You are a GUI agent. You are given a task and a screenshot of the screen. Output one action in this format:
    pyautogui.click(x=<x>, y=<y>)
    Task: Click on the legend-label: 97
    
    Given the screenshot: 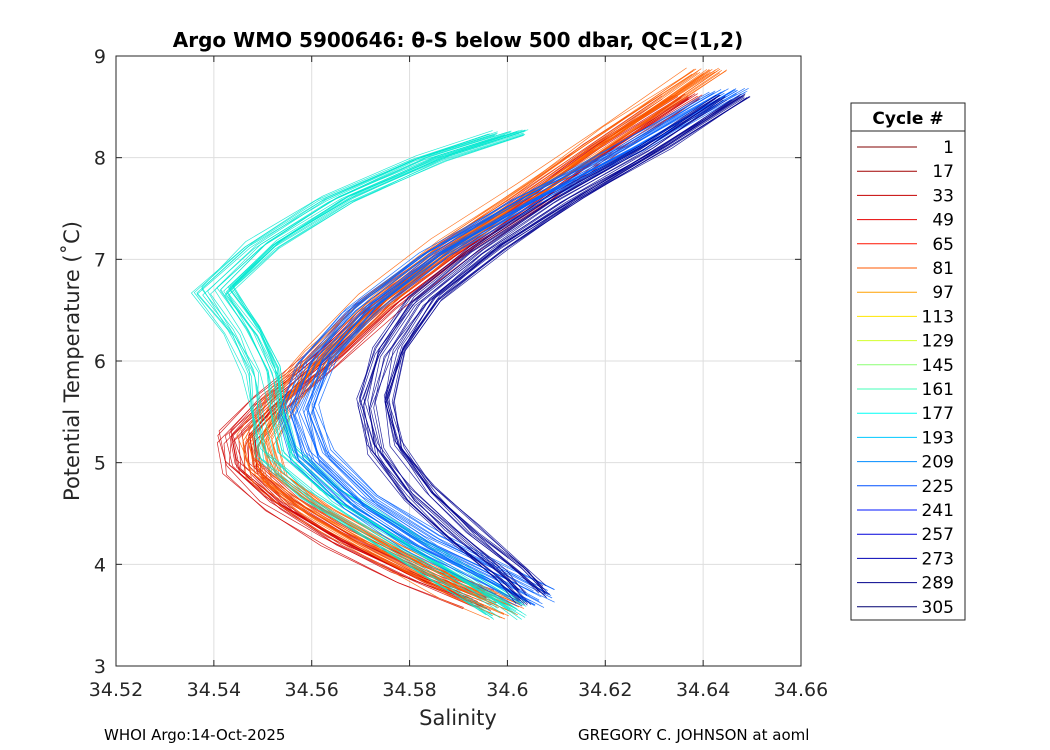 What is the action you would take?
    pyautogui.click(x=943, y=293)
    